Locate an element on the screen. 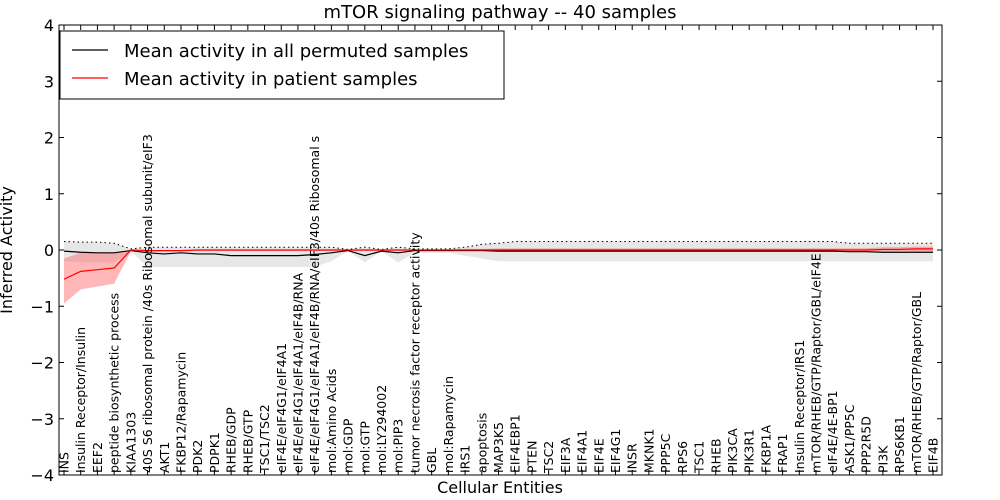 This screenshot has width=1000, height=500. y-axis-title: Inferred Activity is located at coordinates (8, 250).